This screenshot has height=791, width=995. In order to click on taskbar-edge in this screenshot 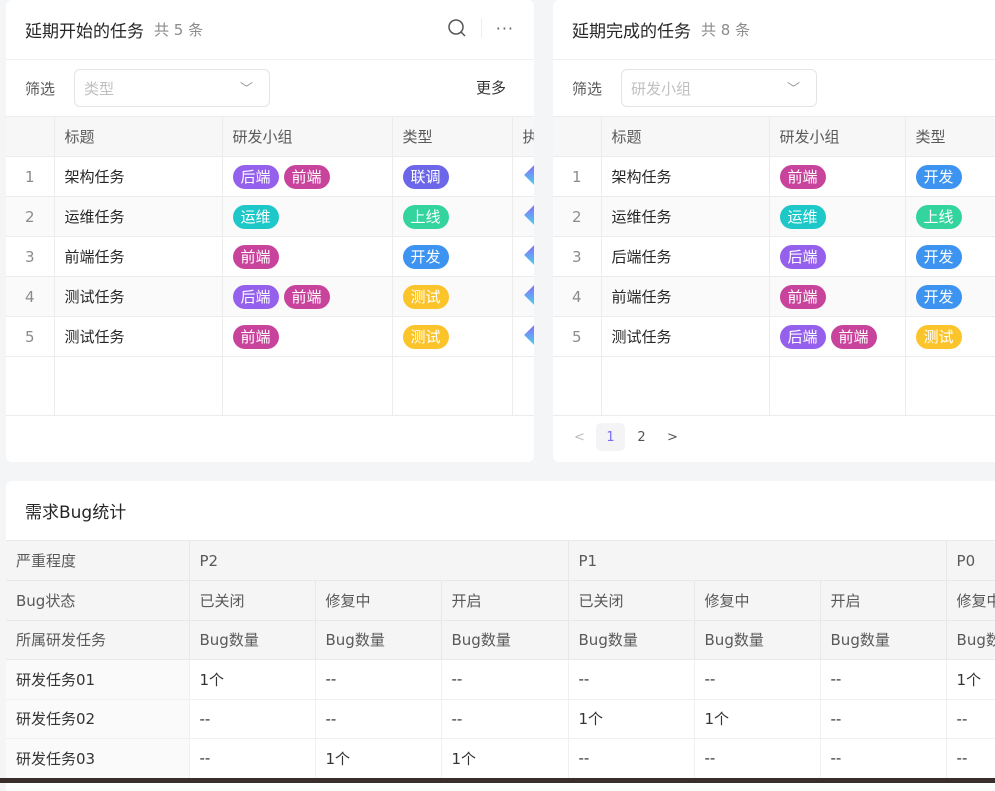, I will do `click(497, 780)`.